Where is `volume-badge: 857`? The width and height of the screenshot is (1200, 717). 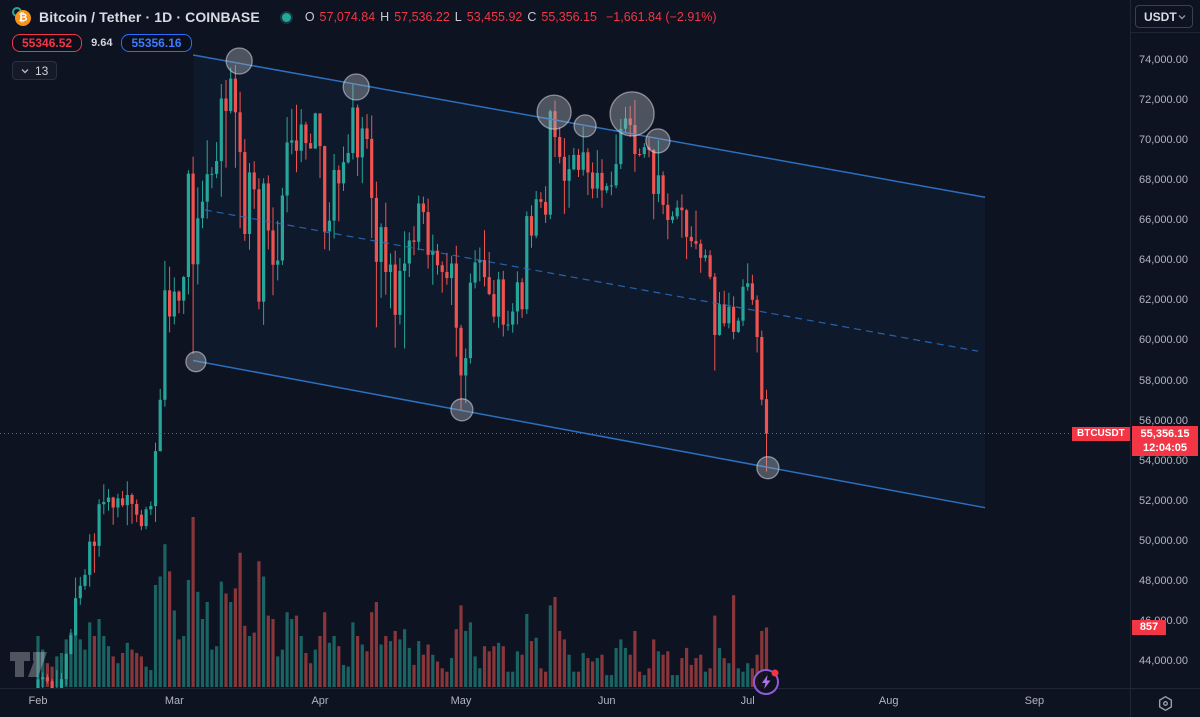
volume-badge: 857 is located at coordinates (1149, 627).